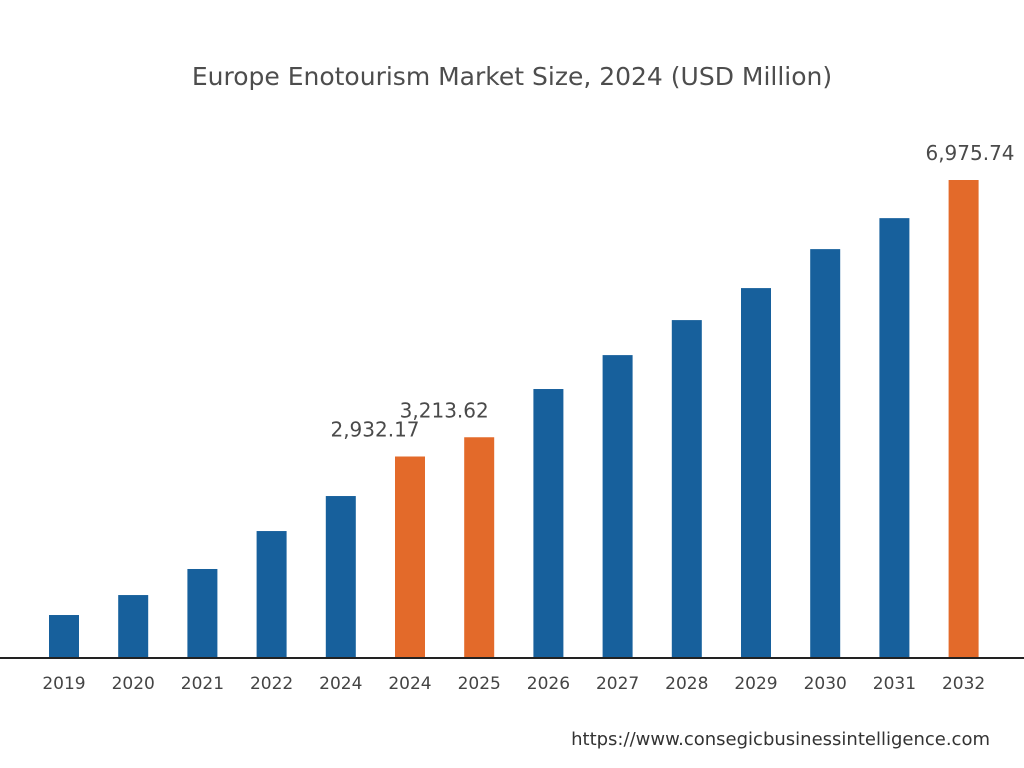 This screenshot has height=768, width=1024. I want to click on data-label: 2,932.17, so click(374, 429).